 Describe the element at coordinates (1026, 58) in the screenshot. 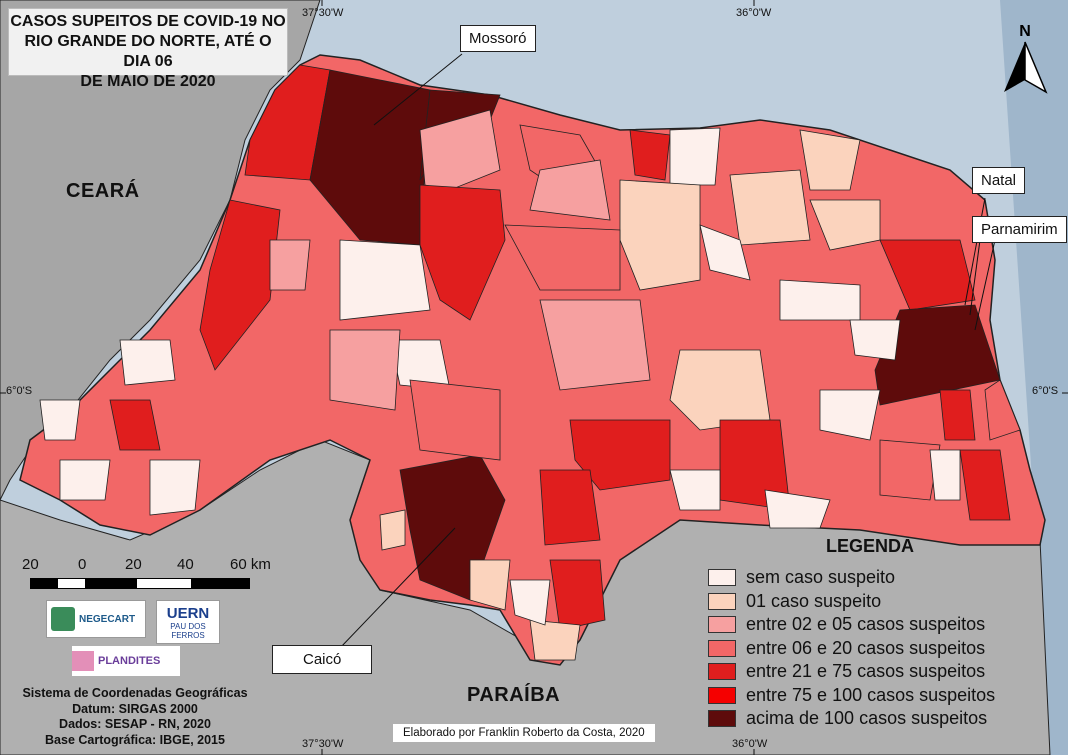

I see `north-arrow-icon: N` at that location.